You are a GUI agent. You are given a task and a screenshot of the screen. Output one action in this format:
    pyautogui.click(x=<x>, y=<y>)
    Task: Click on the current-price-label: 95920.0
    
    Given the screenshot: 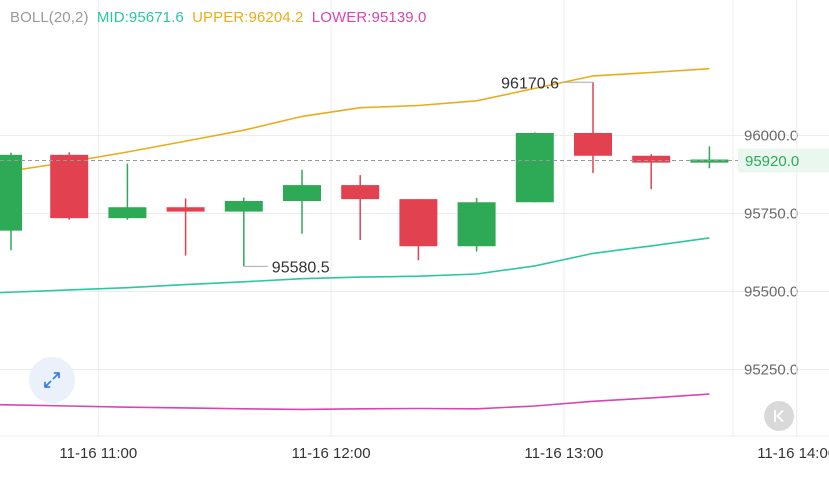 What is the action you would take?
    pyautogui.click(x=772, y=161)
    